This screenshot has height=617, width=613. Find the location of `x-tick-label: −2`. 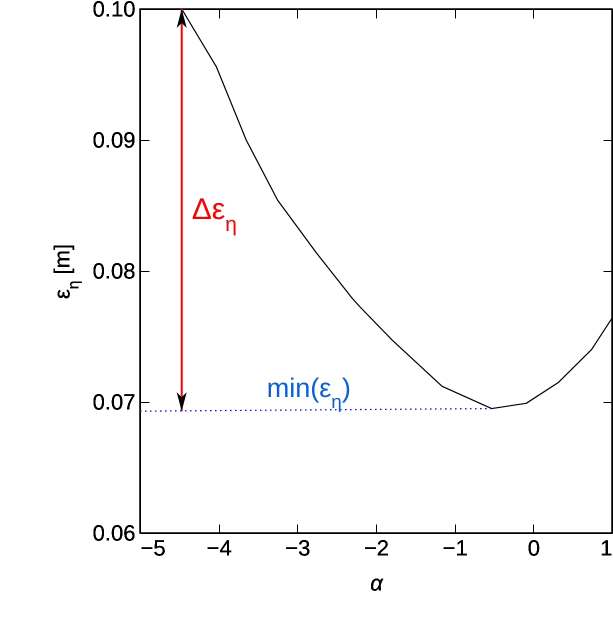

x-tick-label: −2 is located at coordinates (377, 548).